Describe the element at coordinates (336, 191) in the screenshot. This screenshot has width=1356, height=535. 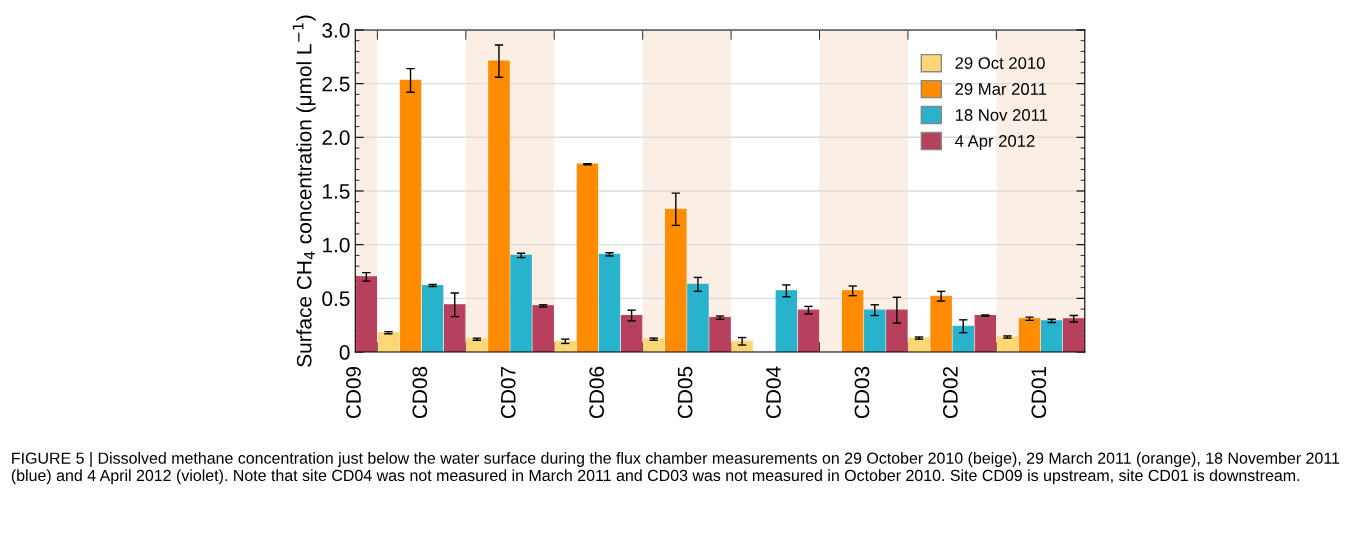
I see `y-tick-label: 1.5` at that location.